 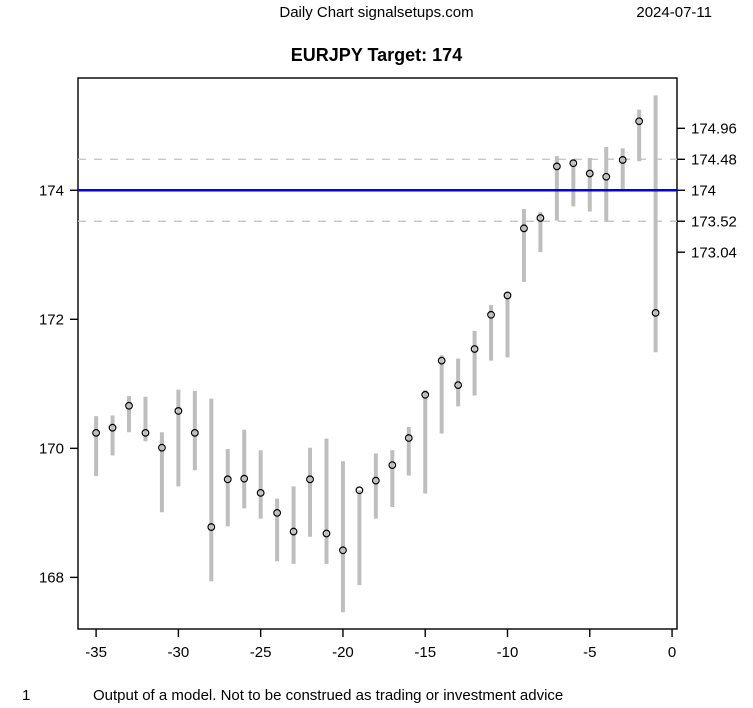 What do you see at coordinates (51, 449) in the screenshot?
I see `y-axis-left-tick-label: 170` at bounding box center [51, 449].